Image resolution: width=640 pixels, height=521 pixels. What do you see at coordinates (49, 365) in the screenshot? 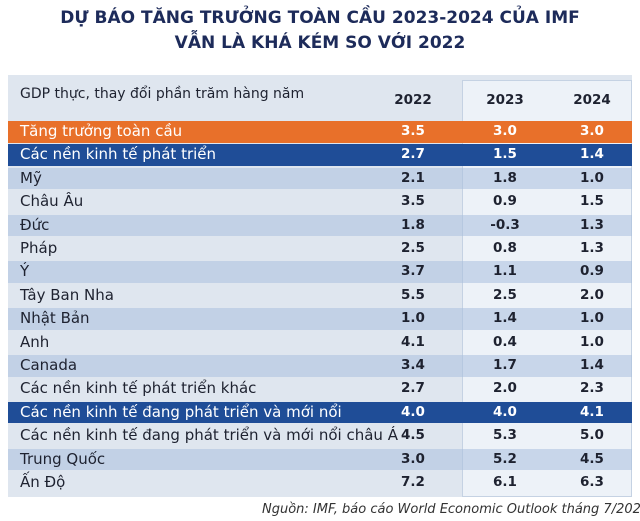
I see `row-label: Canada` at bounding box center [49, 365].